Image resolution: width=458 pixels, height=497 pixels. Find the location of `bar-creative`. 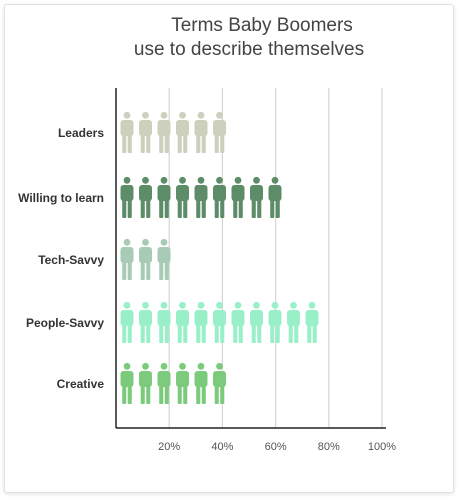

bar-creative is located at coordinates (173, 383).